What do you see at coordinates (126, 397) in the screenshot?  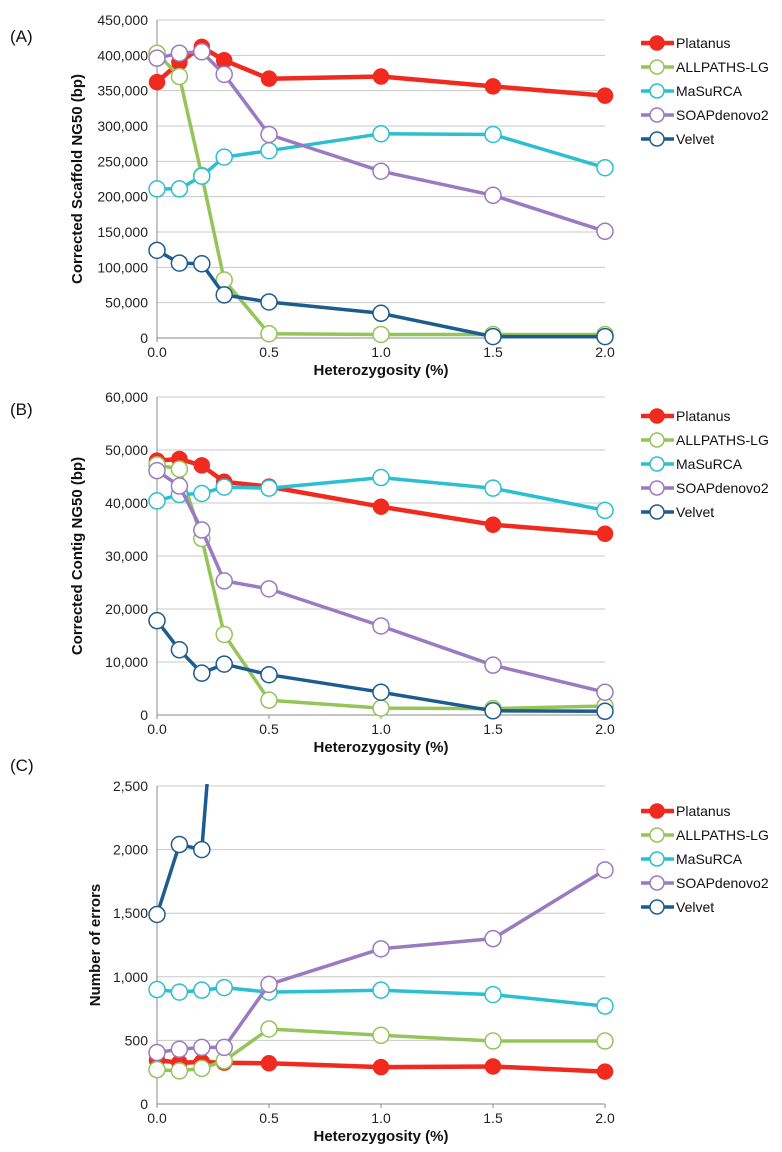 I see `y-tick-label: 60,000` at bounding box center [126, 397].